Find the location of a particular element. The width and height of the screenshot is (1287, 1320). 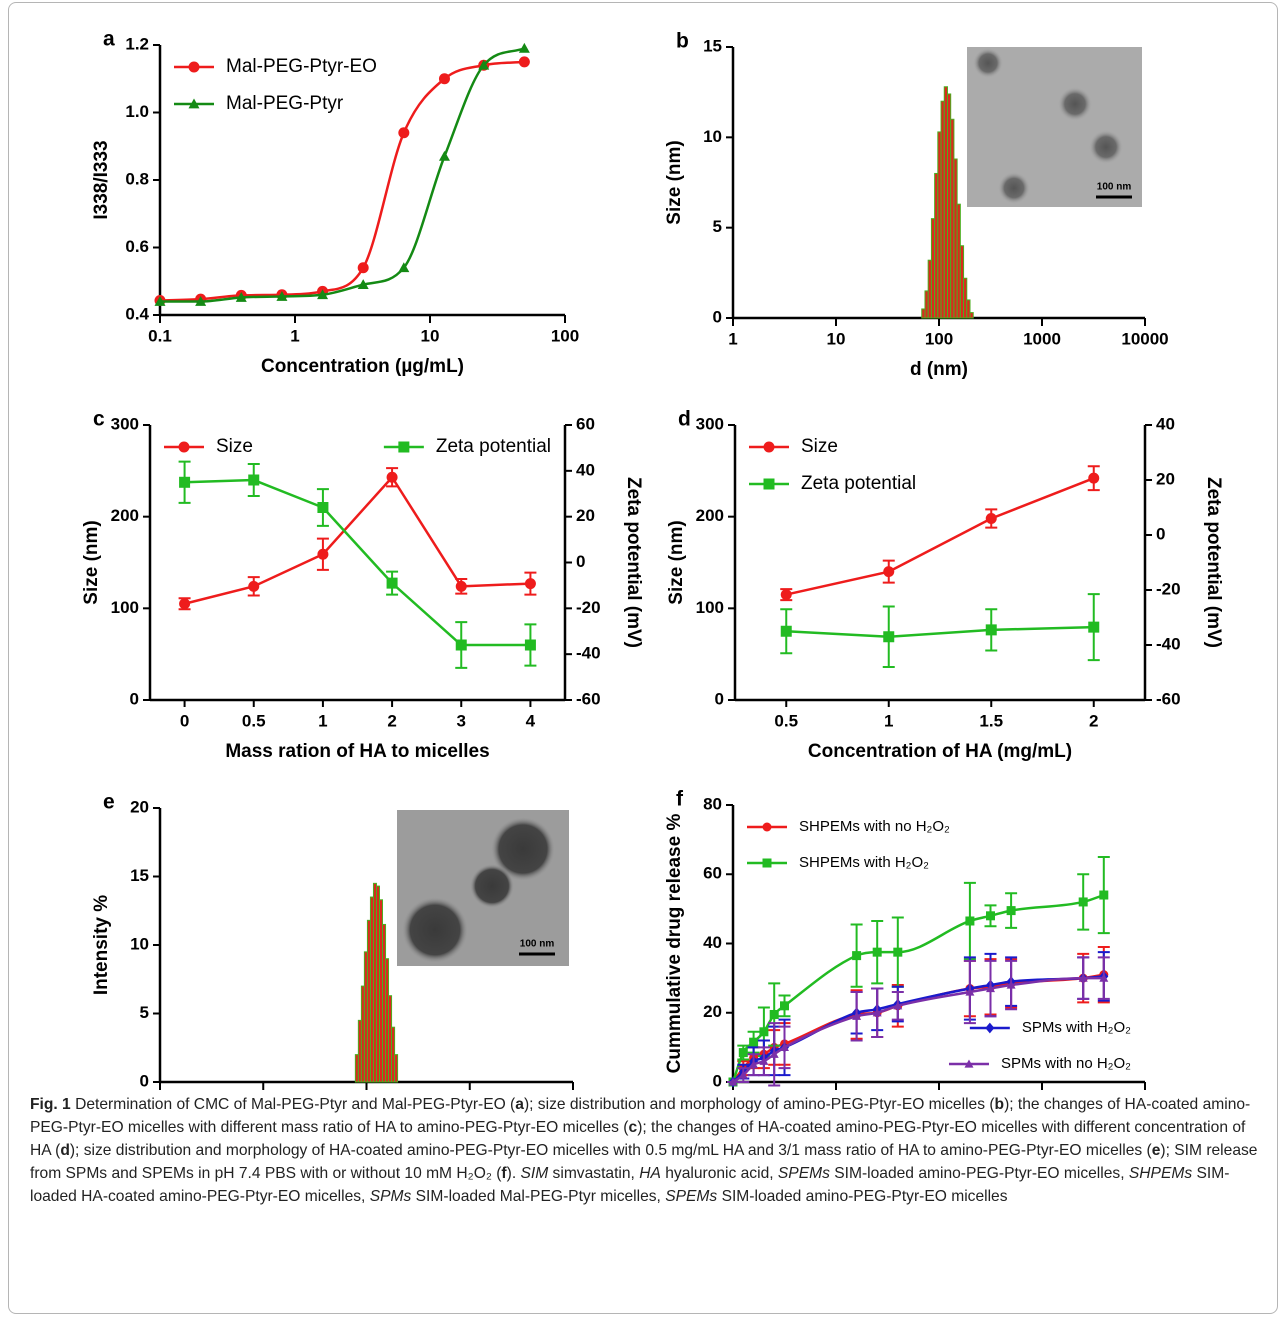

y-tick-label: 100 is located at coordinates (710, 607).